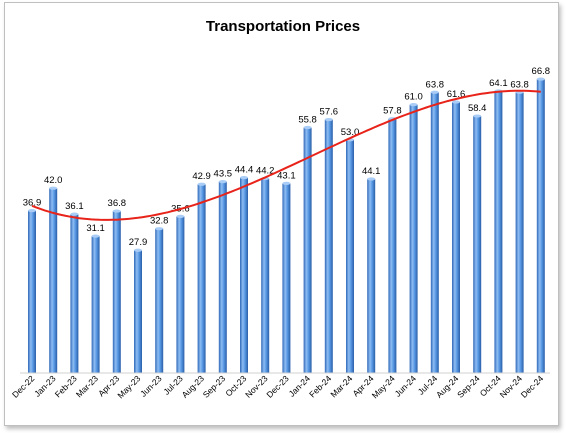  I want to click on x-tick-label: Mar-24, so click(341, 386).